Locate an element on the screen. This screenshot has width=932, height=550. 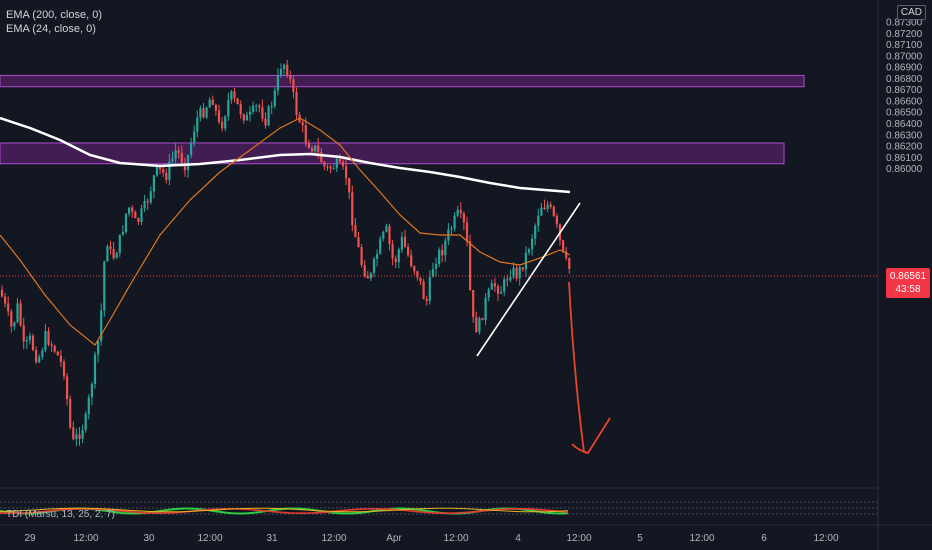
price-tick: 0.86900 is located at coordinates (904, 68).